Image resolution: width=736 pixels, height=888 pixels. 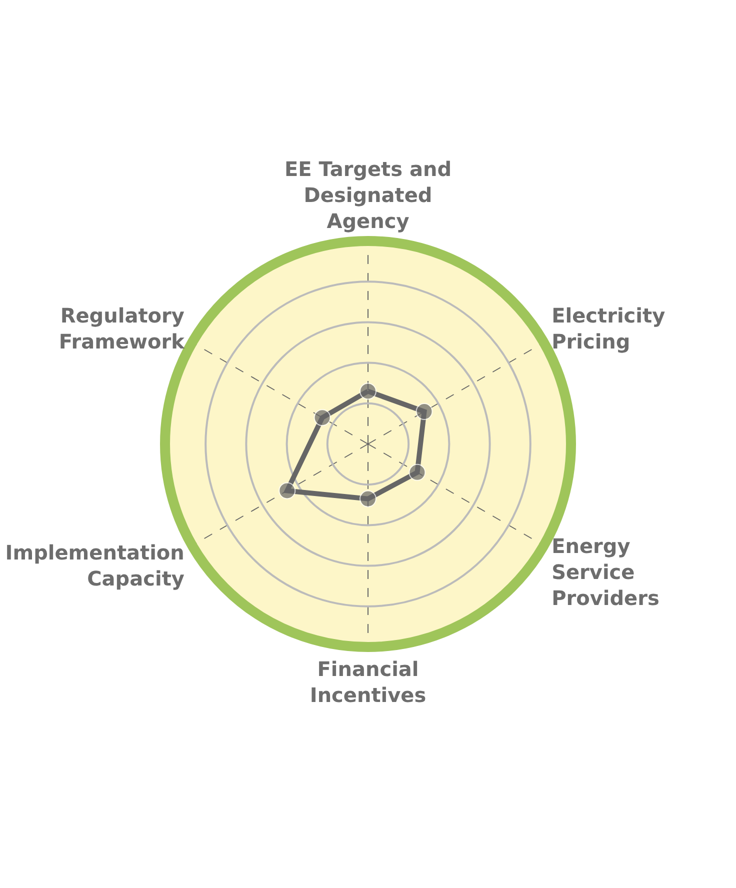 What do you see at coordinates (606, 572) in the screenshot?
I see `spoke-label: Energy Service Providers` at bounding box center [606, 572].